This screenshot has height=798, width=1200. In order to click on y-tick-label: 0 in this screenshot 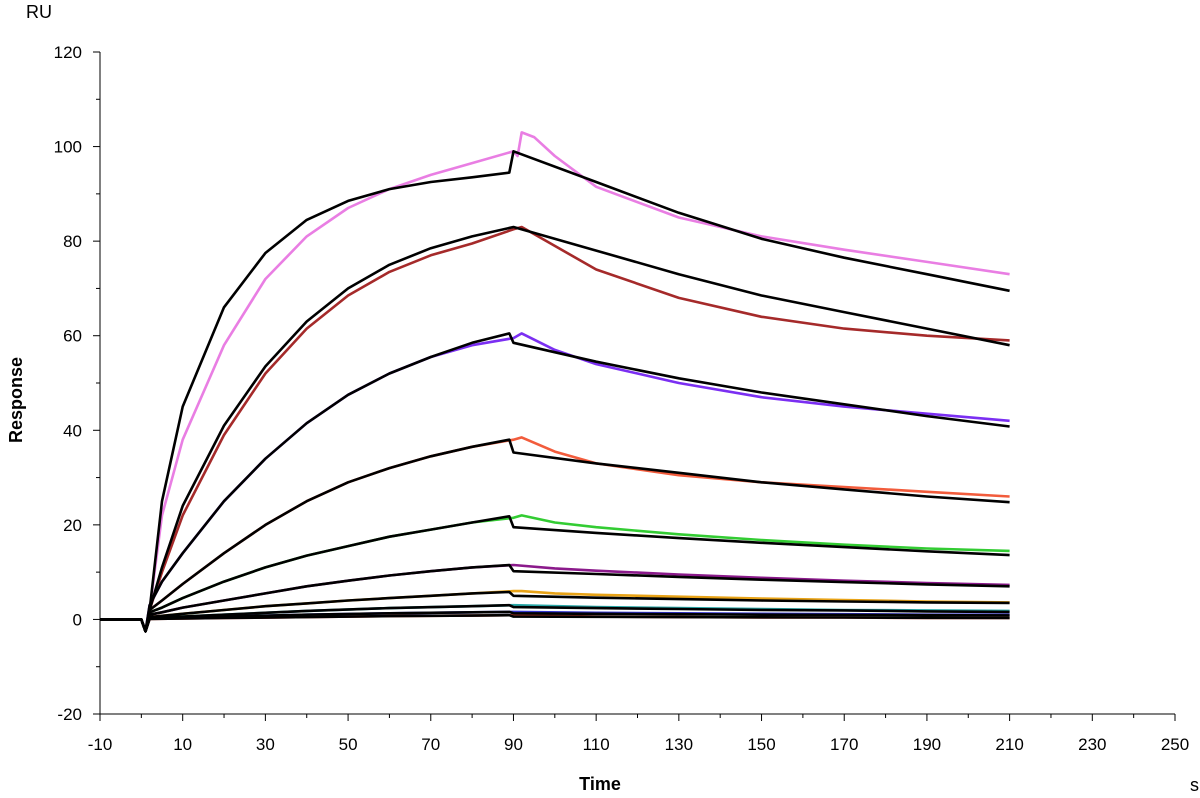, I will do `click(77, 619)`.